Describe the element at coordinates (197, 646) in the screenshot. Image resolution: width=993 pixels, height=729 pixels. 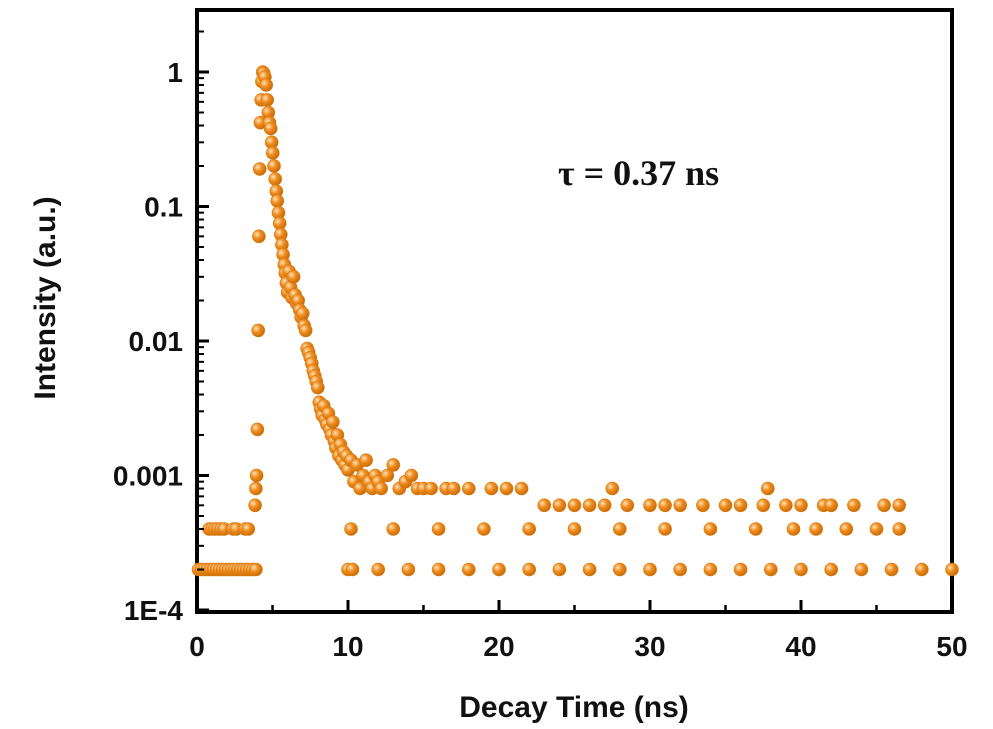
I see `x-tick-label-0: 0` at that location.